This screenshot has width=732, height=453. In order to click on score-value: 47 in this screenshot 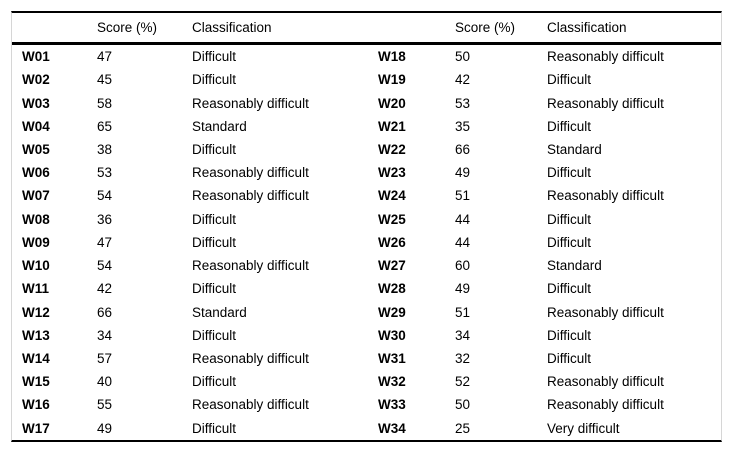, I will do `click(105, 242)`.